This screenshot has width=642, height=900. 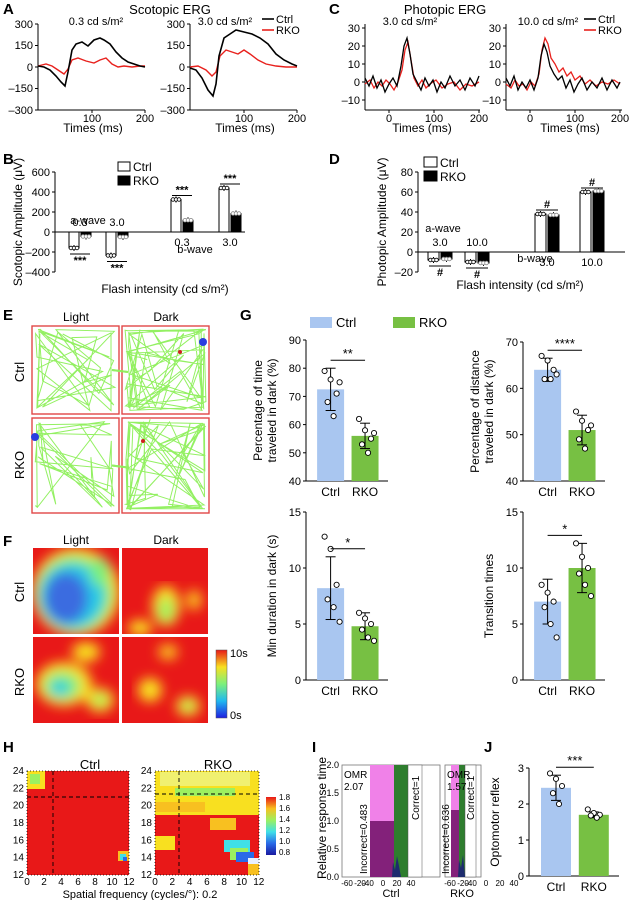 What do you see at coordinates (155, 882) in the screenshot?
I see `h-rko-xtick: 0` at bounding box center [155, 882].